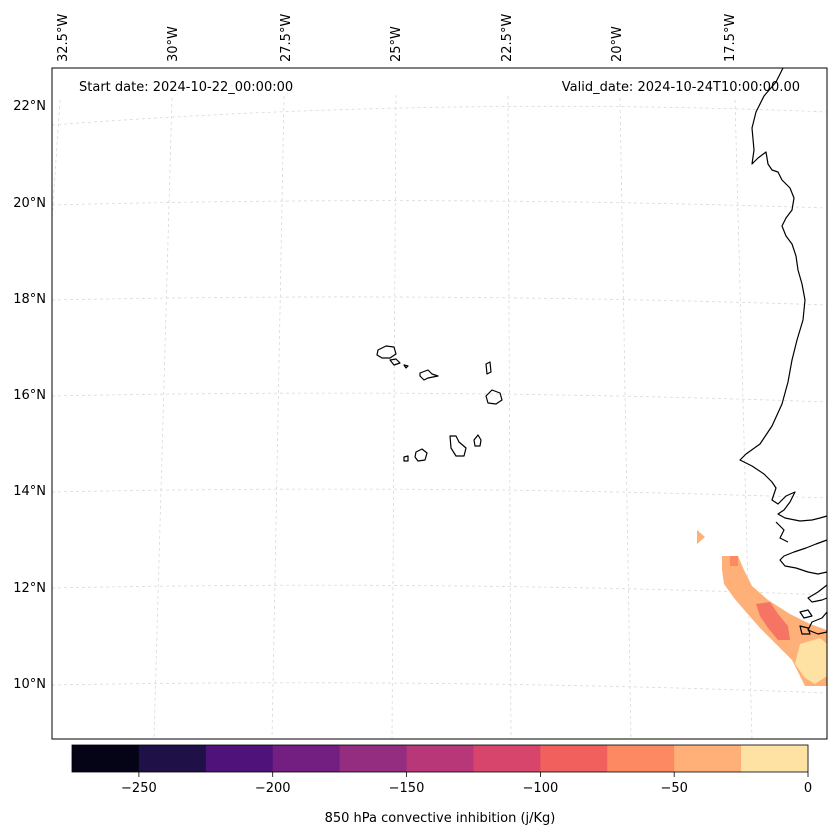 This screenshot has width=837, height=836. What do you see at coordinates (617, 44) in the screenshot?
I see `lon-label: 20°W` at bounding box center [617, 44].